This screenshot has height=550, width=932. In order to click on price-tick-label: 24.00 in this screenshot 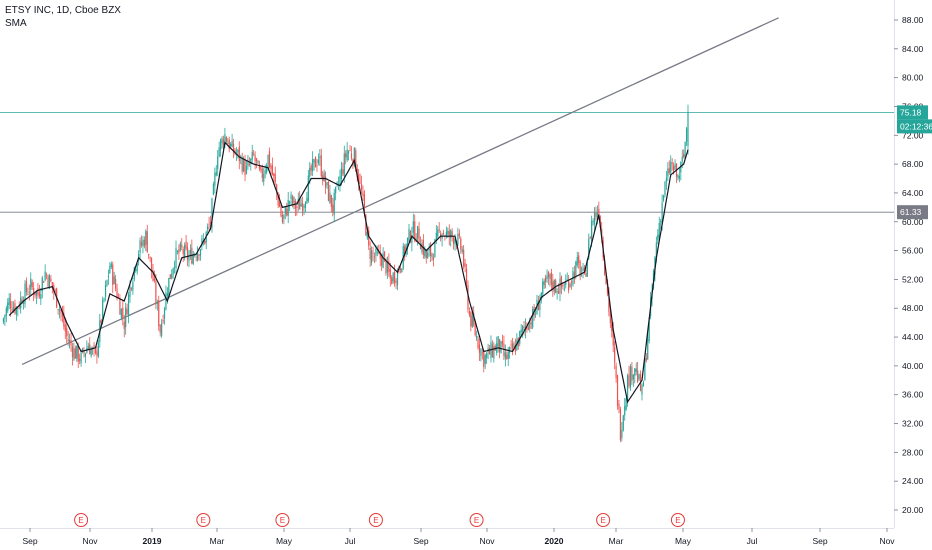, I will do `click(913, 481)`.